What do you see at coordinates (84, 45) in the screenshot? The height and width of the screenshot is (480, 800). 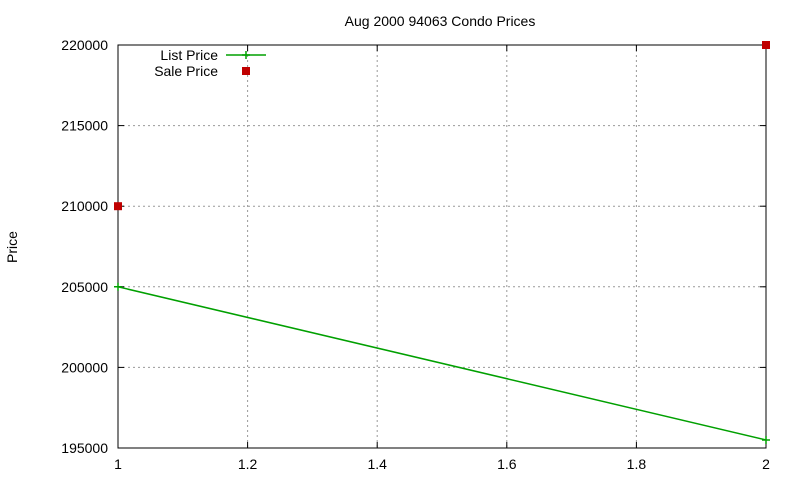 I see `y-tick-label: 220000` at bounding box center [84, 45].